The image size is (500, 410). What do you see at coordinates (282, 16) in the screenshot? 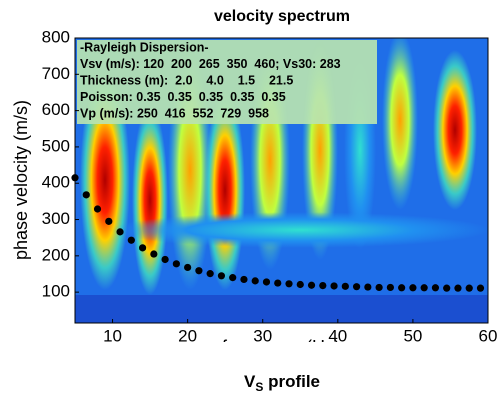
I see `chart-title: velocity spectrum` at bounding box center [282, 16].